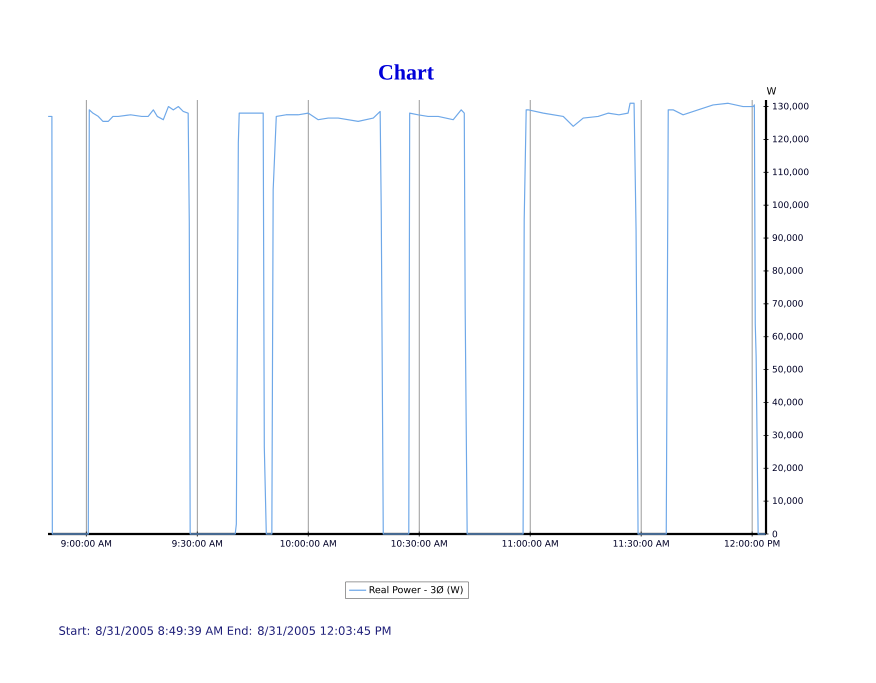 The height and width of the screenshot is (683, 876). Describe the element at coordinates (308, 543) in the screenshot. I see `x-tick-label: 10:00:00 AM` at that location.